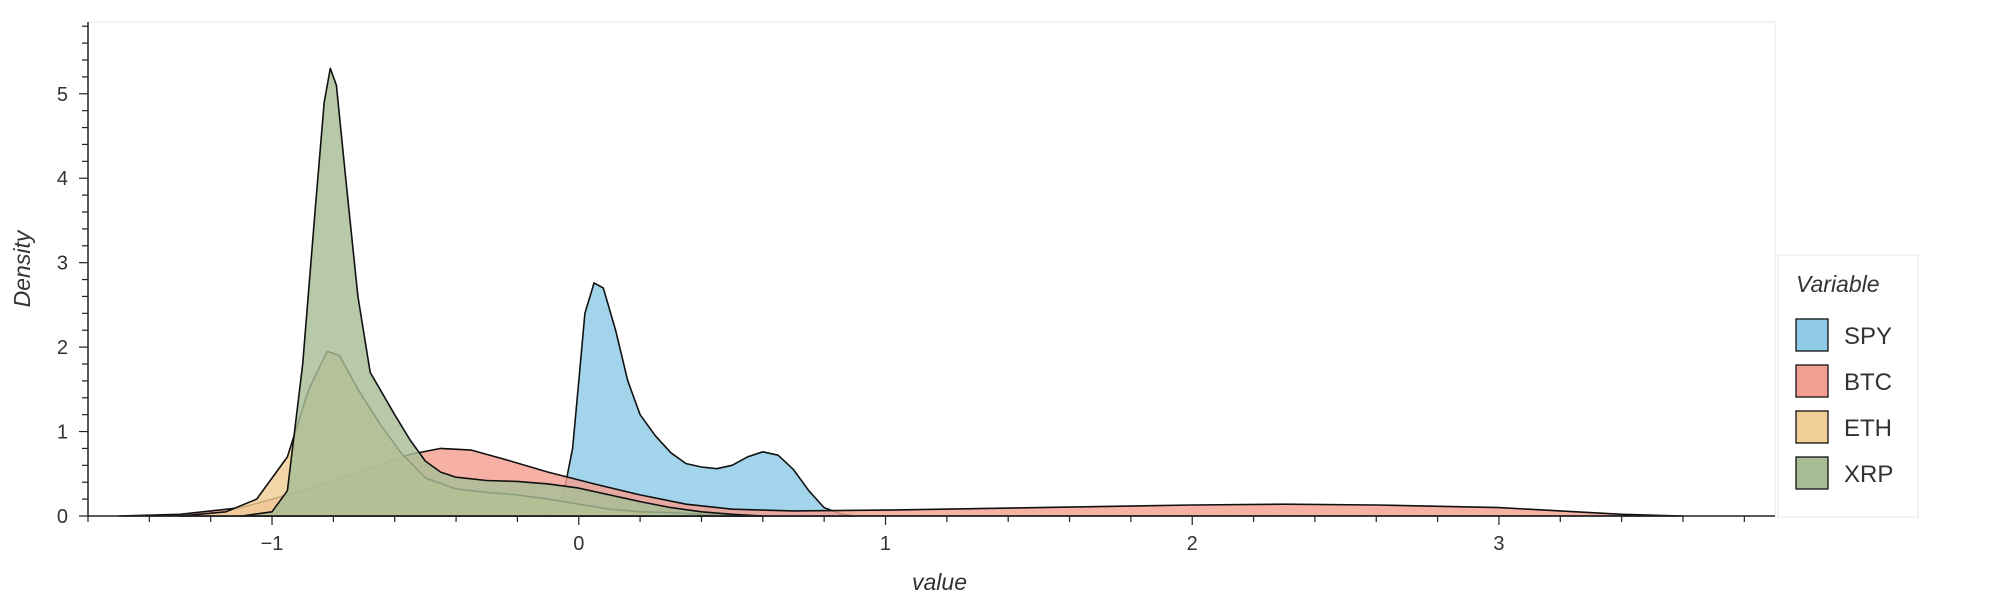 This screenshot has height=605, width=2000. I want to click on x-tick-label: 1, so click(885, 544).